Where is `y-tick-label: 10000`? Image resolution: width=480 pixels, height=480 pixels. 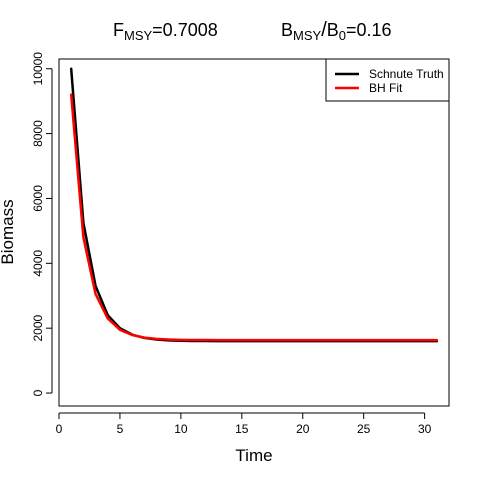 y-tick-label: 10000 is located at coordinates (38, 69).